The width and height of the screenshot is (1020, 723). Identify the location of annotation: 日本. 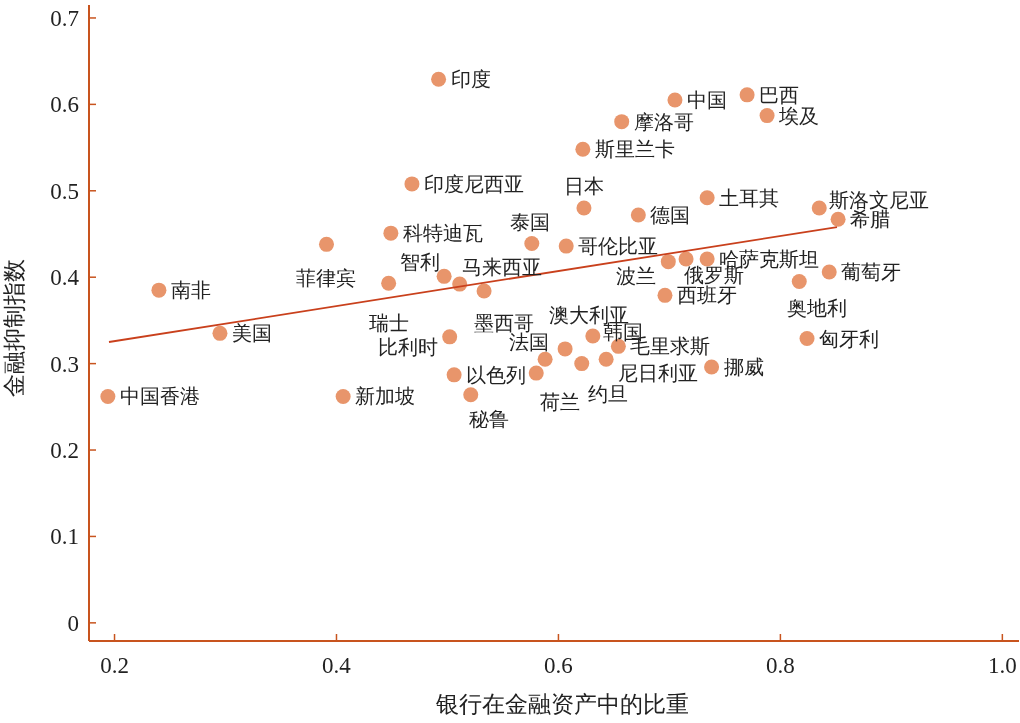
(583, 186).